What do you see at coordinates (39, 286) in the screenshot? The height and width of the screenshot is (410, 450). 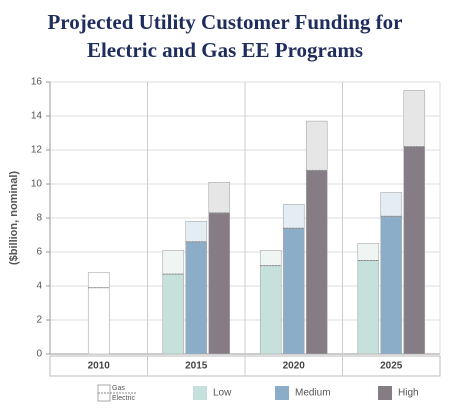 I see `y-tick-label: 4` at bounding box center [39, 286].